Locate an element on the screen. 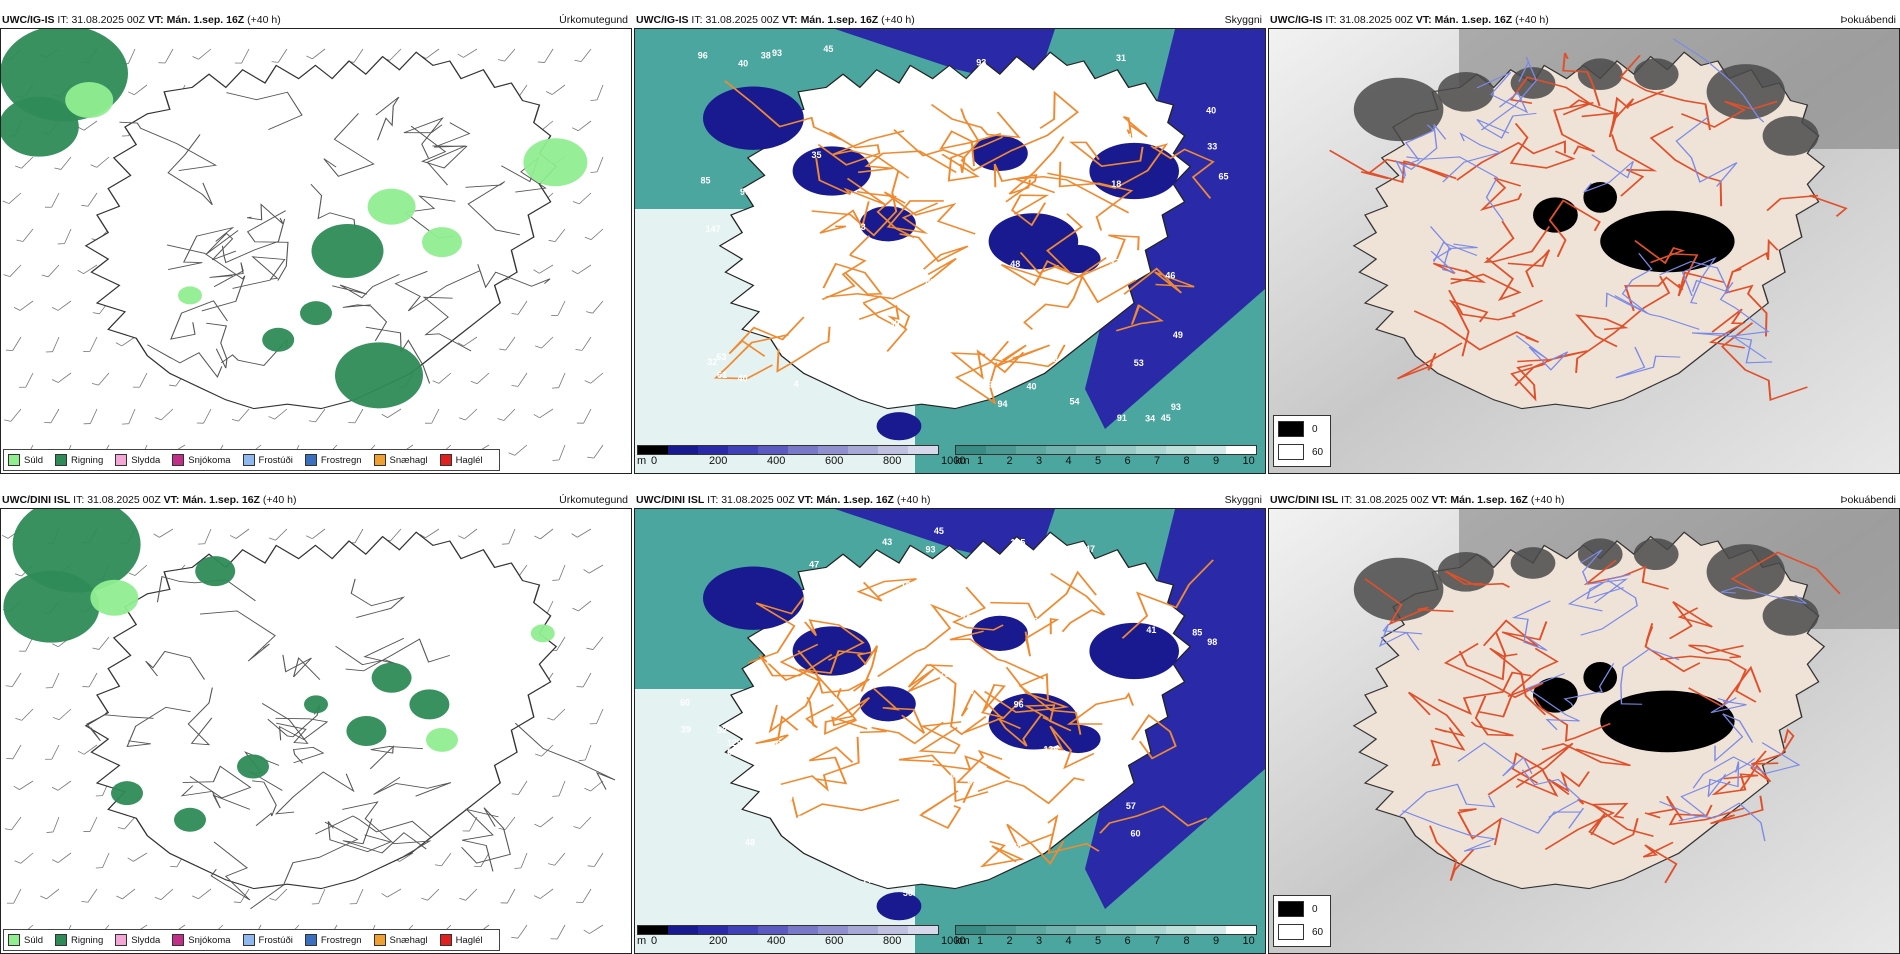  colorbar-tick: 600 is located at coordinates (834, 461).